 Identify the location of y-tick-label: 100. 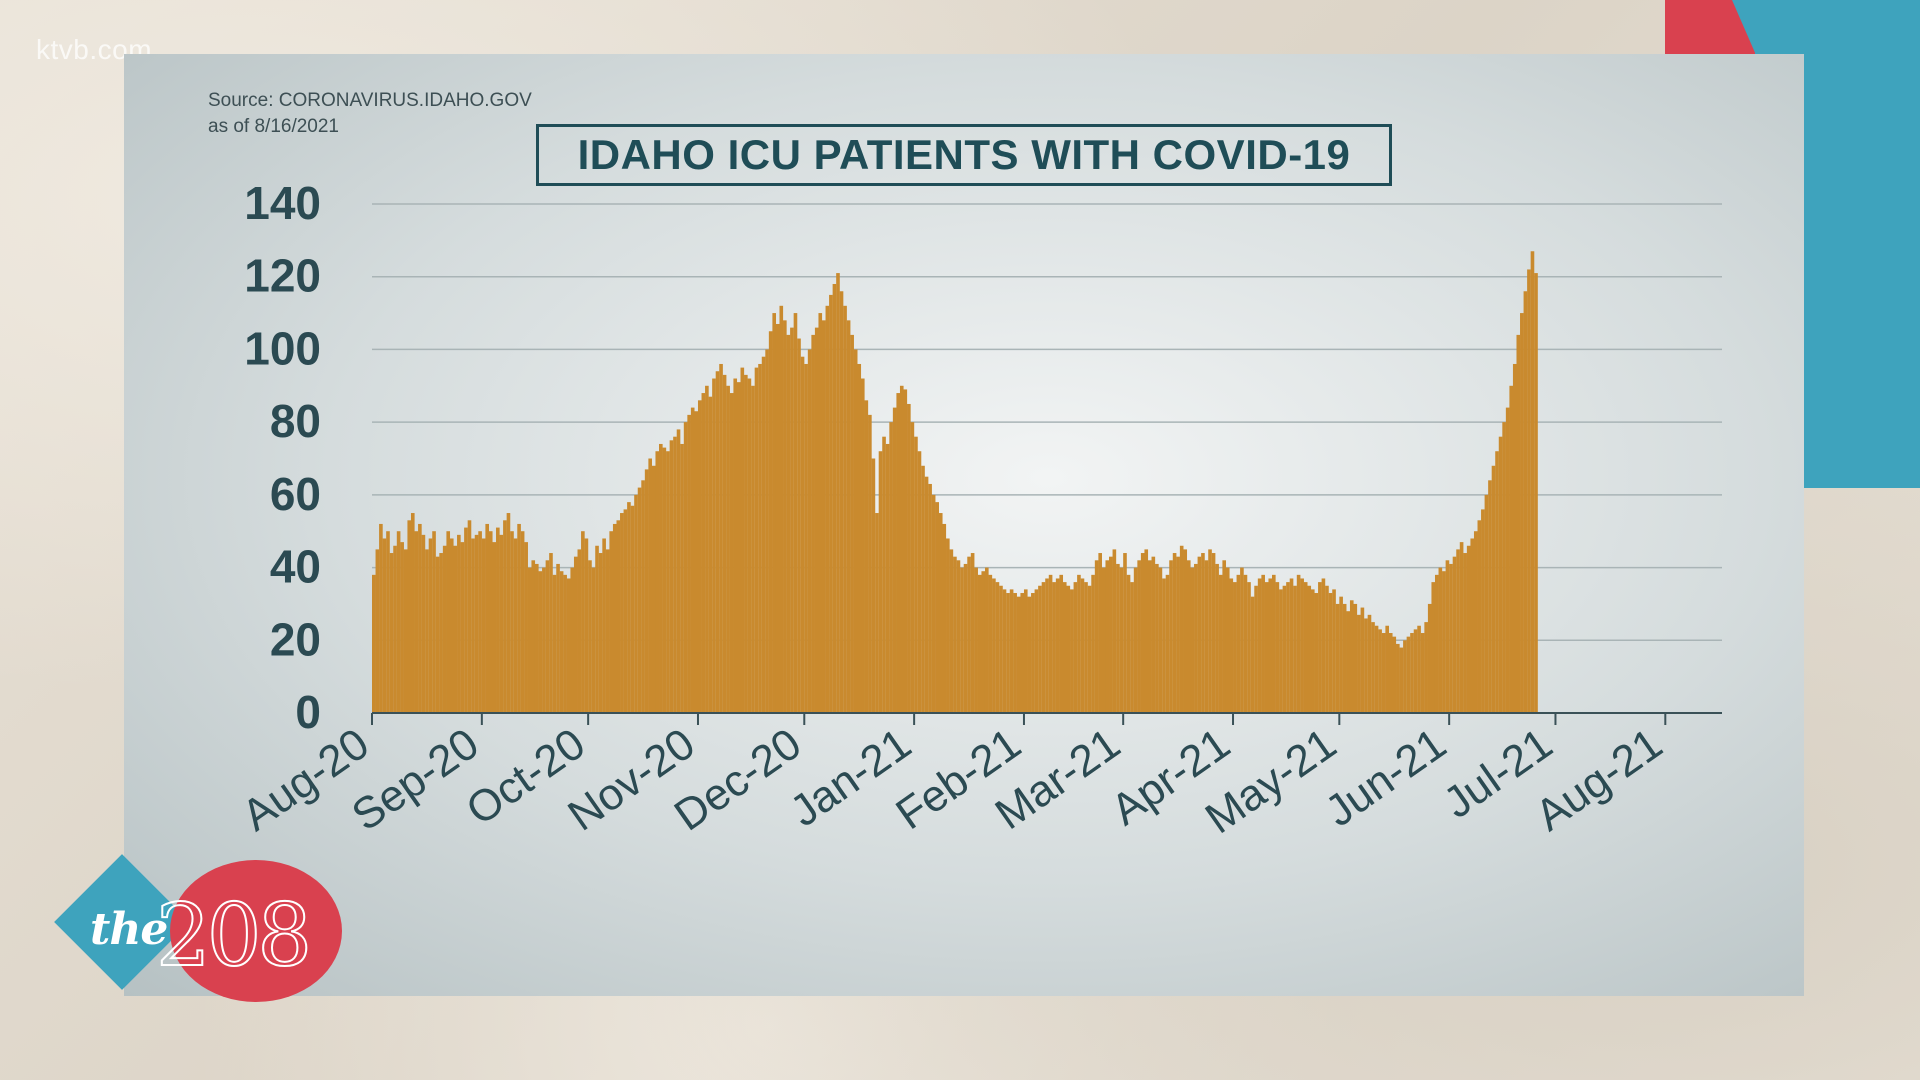
(282, 348).